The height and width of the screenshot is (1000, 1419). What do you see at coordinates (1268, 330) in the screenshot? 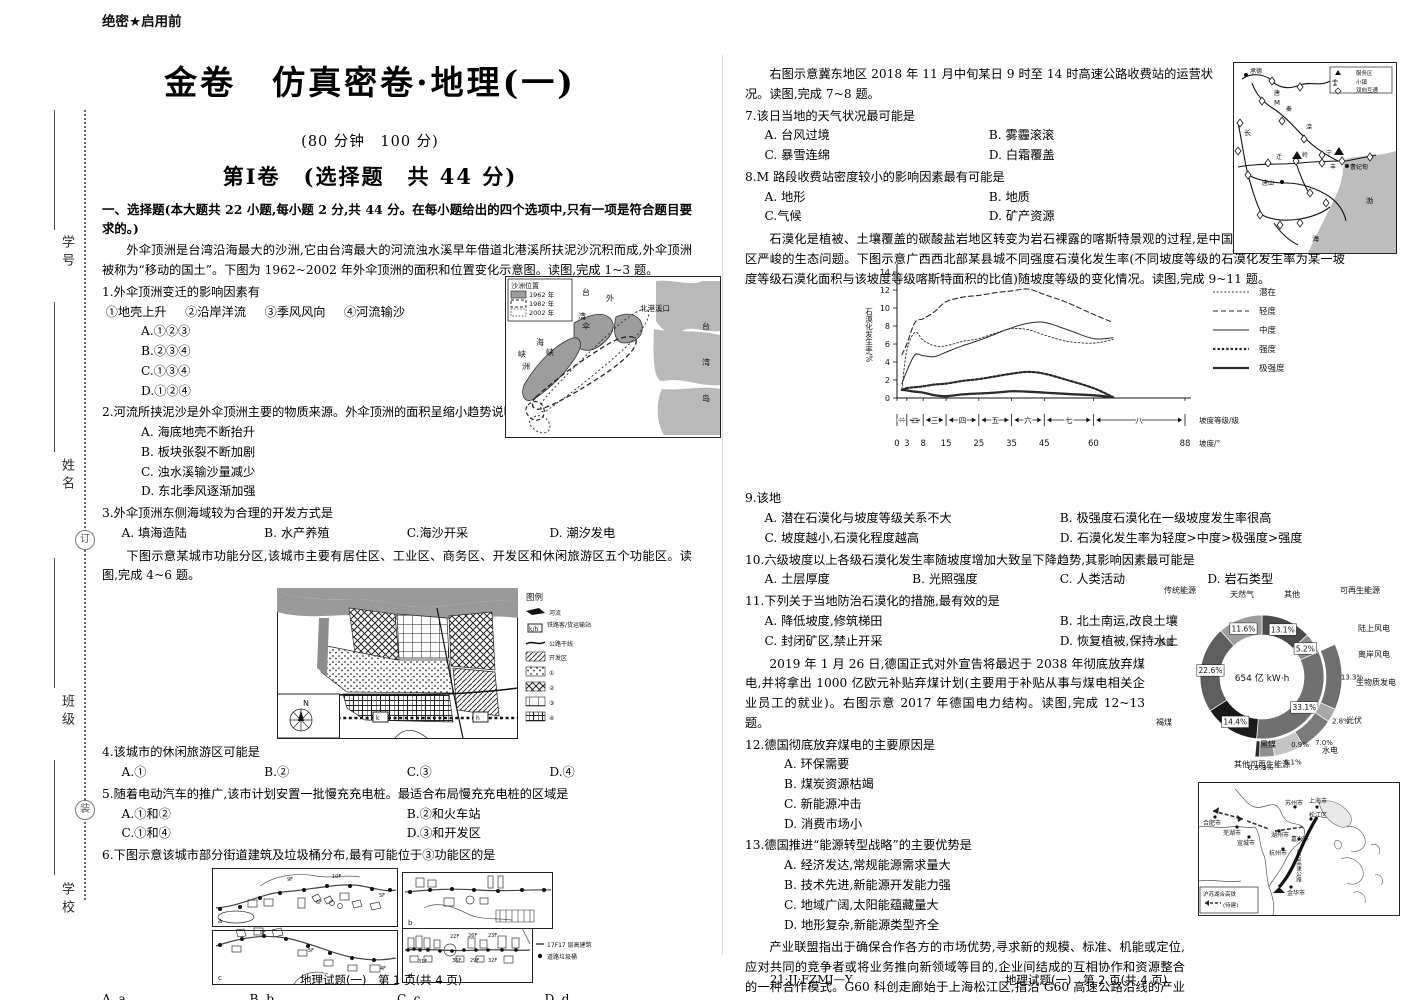
I see `svg-text: 中度` at bounding box center [1268, 330].